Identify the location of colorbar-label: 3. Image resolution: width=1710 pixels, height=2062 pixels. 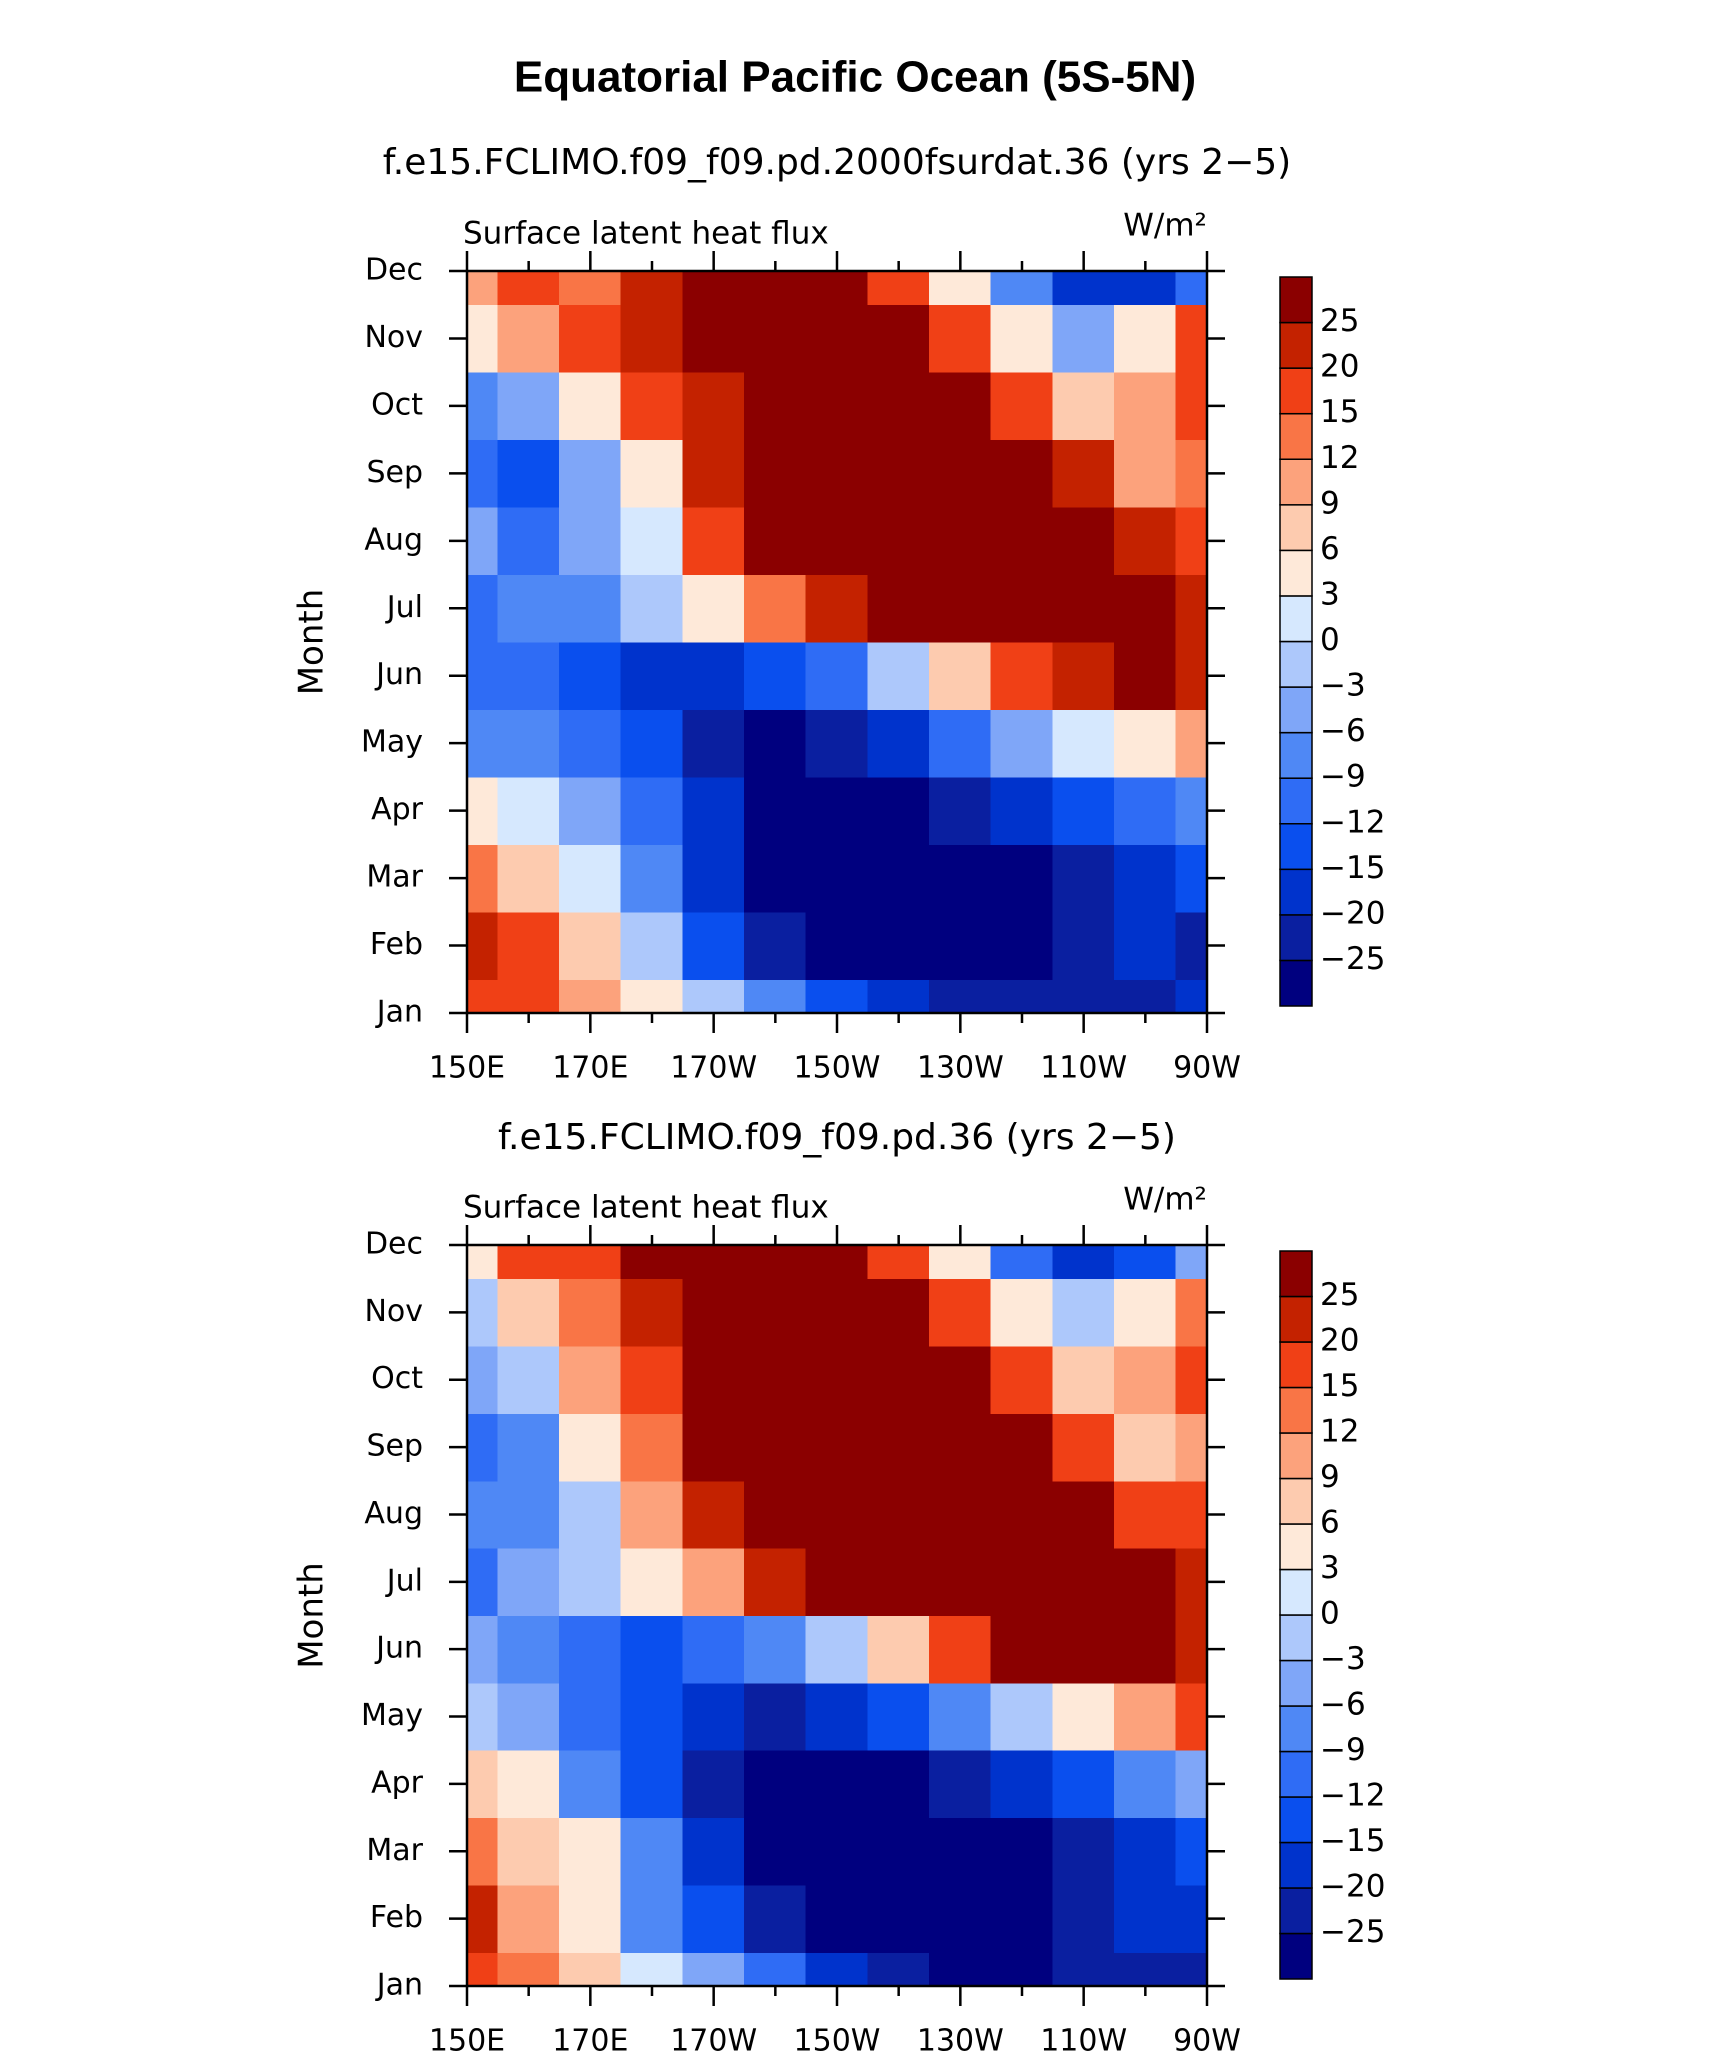
(1330, 594).